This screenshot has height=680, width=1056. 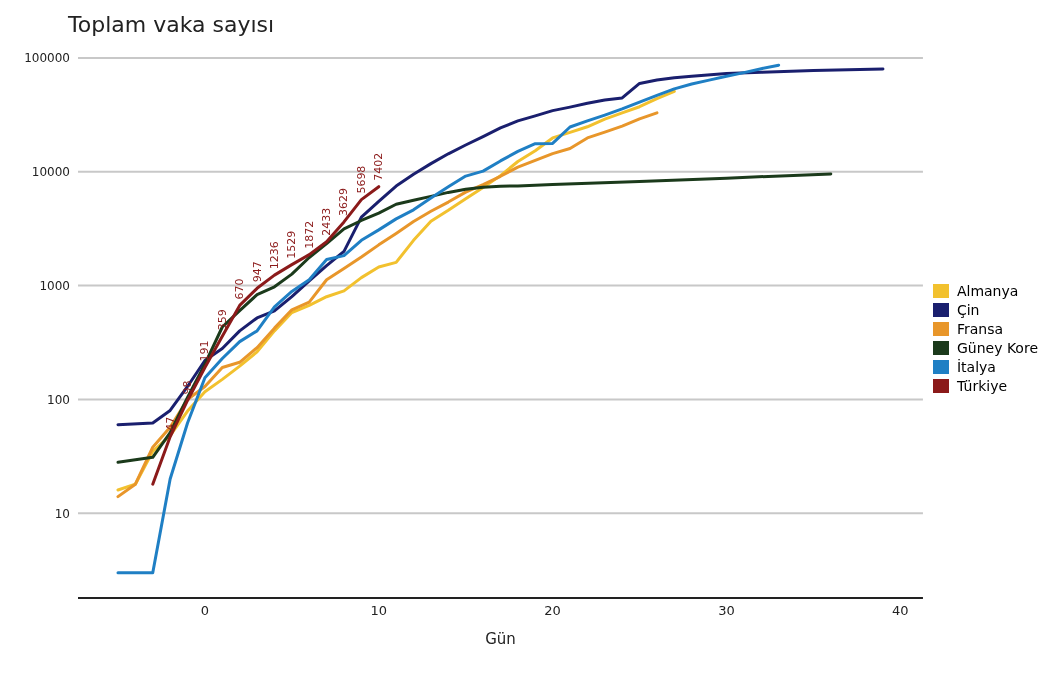 I want to click on y-tick-label: 100, so click(x=58, y=399).